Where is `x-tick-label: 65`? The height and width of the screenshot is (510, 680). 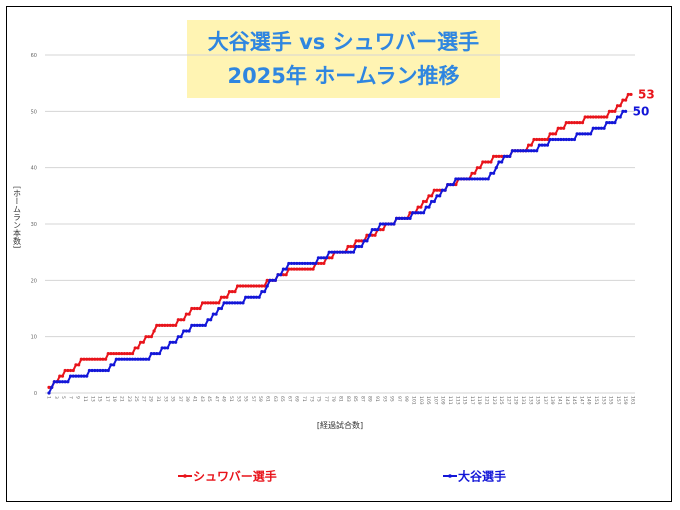 x-tick-label: 65 is located at coordinates (282, 399).